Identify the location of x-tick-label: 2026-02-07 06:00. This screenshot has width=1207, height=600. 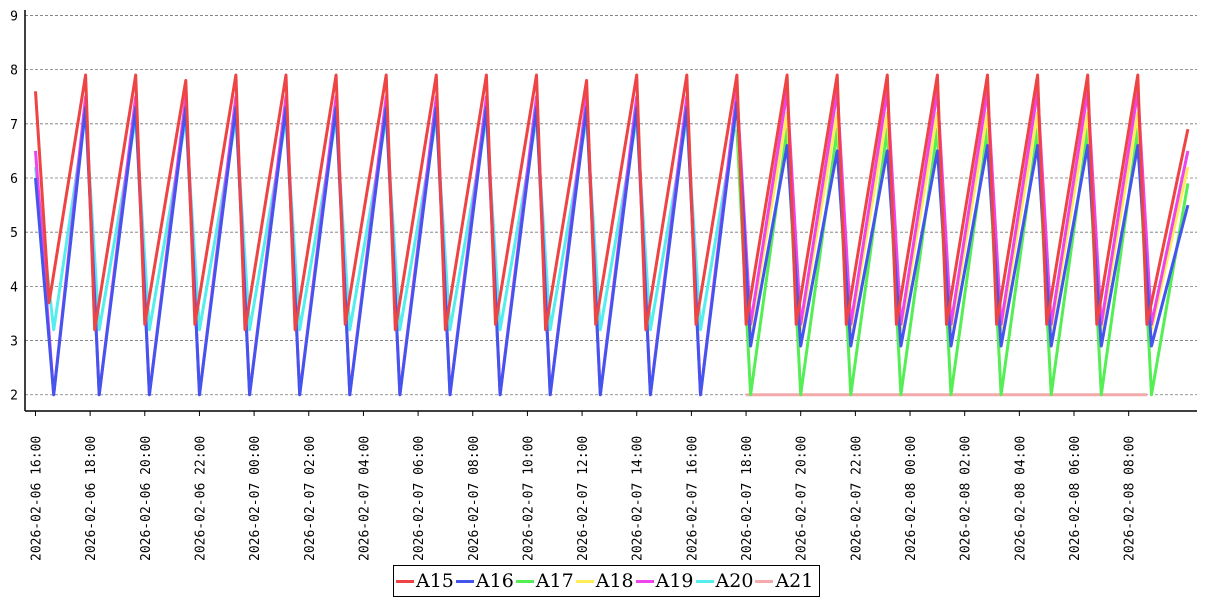
(419, 498).